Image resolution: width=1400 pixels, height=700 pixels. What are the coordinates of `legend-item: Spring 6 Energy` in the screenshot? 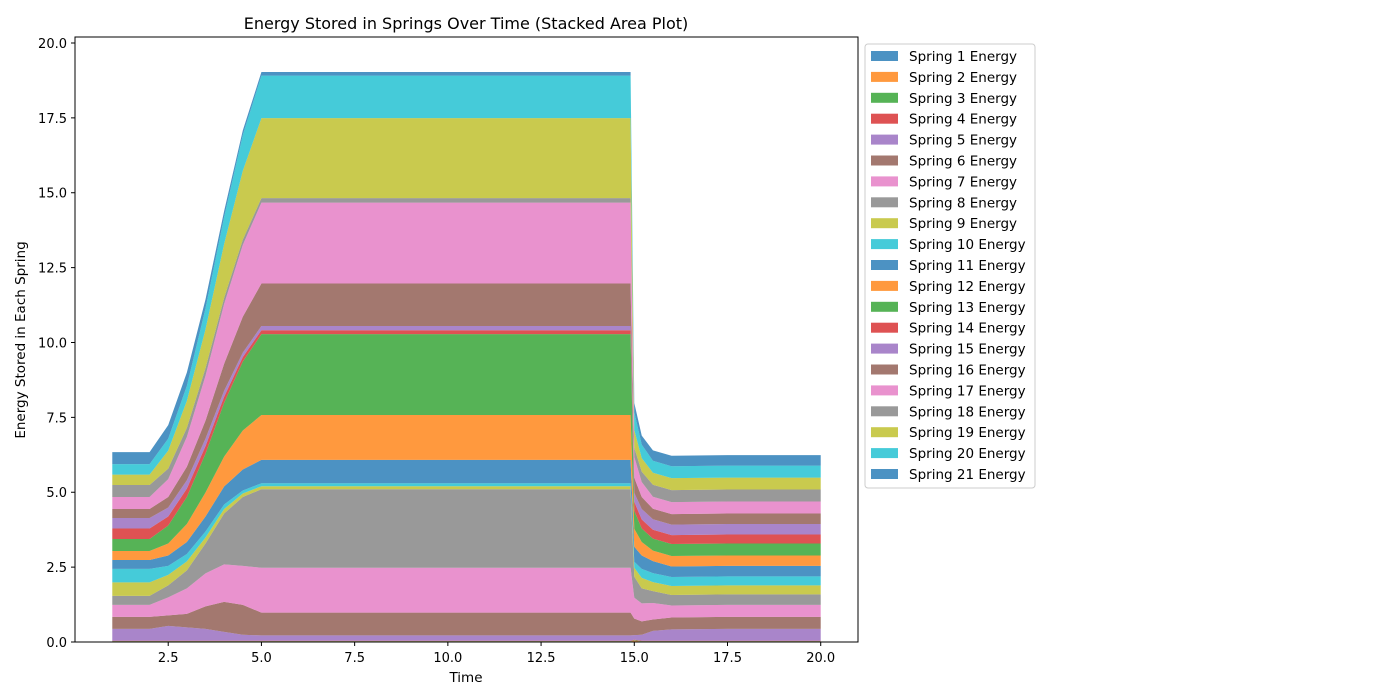 It's located at (944, 162).